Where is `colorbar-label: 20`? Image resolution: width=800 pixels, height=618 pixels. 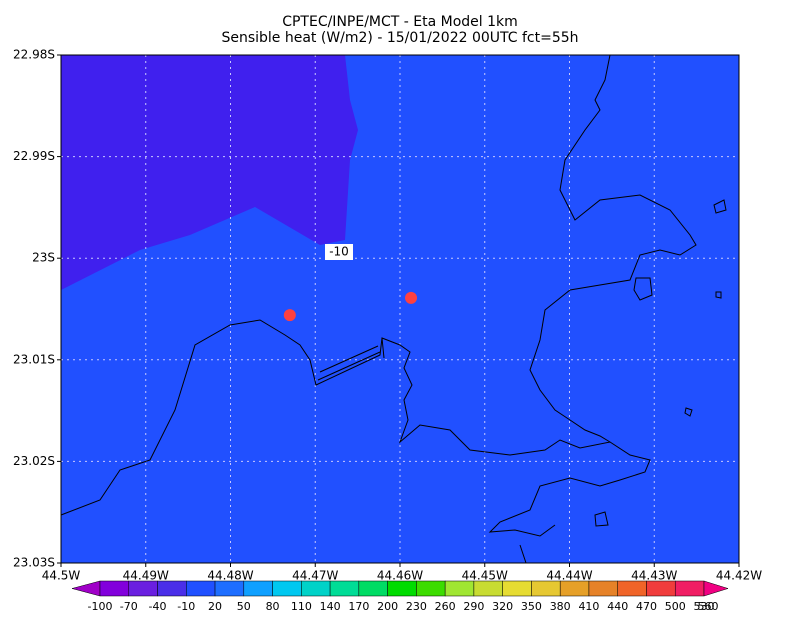 colorbar-label: 20 is located at coordinates (215, 606).